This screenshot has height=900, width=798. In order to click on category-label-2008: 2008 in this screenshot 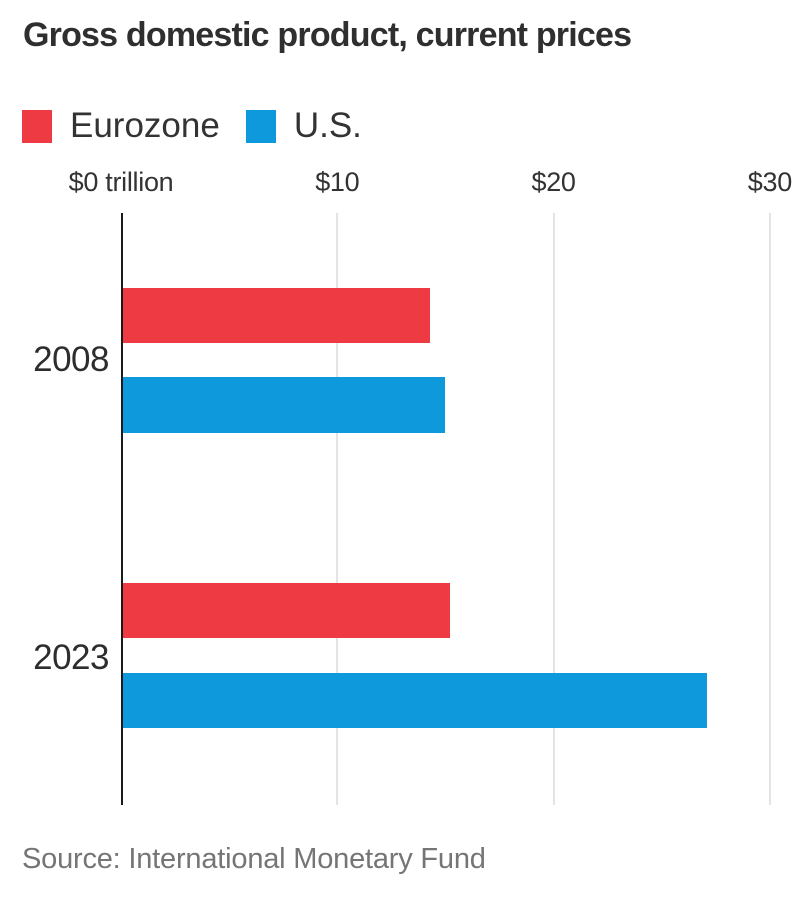, I will do `click(71, 359)`.